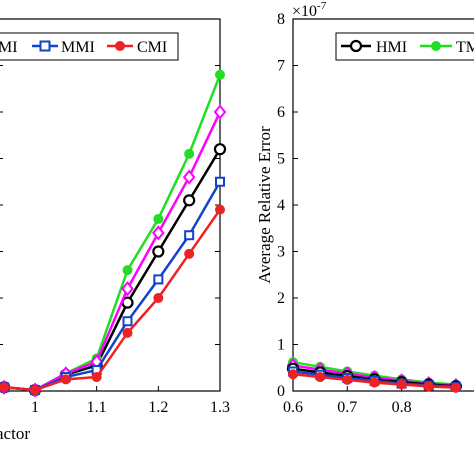 This screenshot has width=474, height=474. I want to click on right-y-tick-label: 8, so click(281, 19).